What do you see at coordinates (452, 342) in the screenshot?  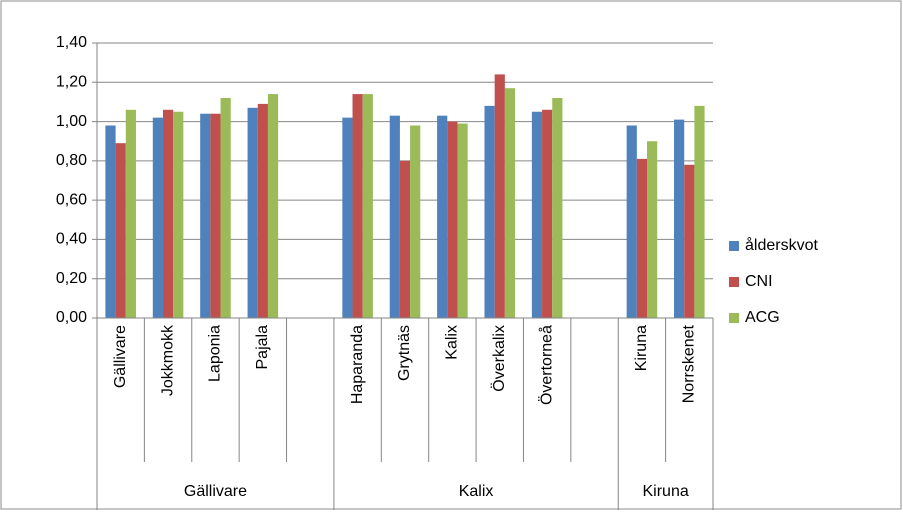 I see `x-tick-label: Kalix` at bounding box center [452, 342].